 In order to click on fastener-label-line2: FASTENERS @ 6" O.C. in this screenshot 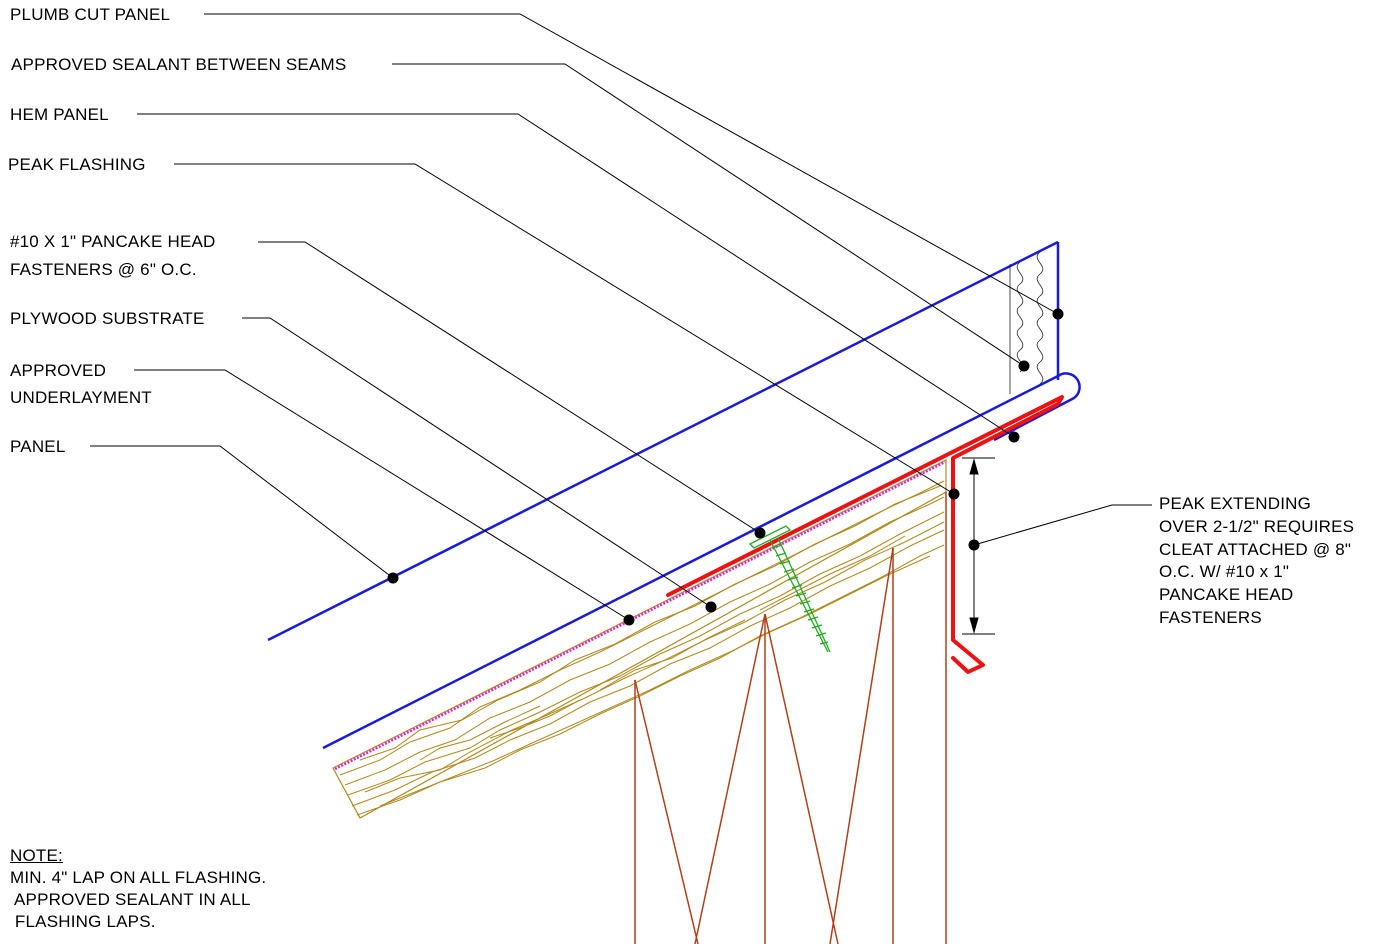, I will do `click(103, 269)`.